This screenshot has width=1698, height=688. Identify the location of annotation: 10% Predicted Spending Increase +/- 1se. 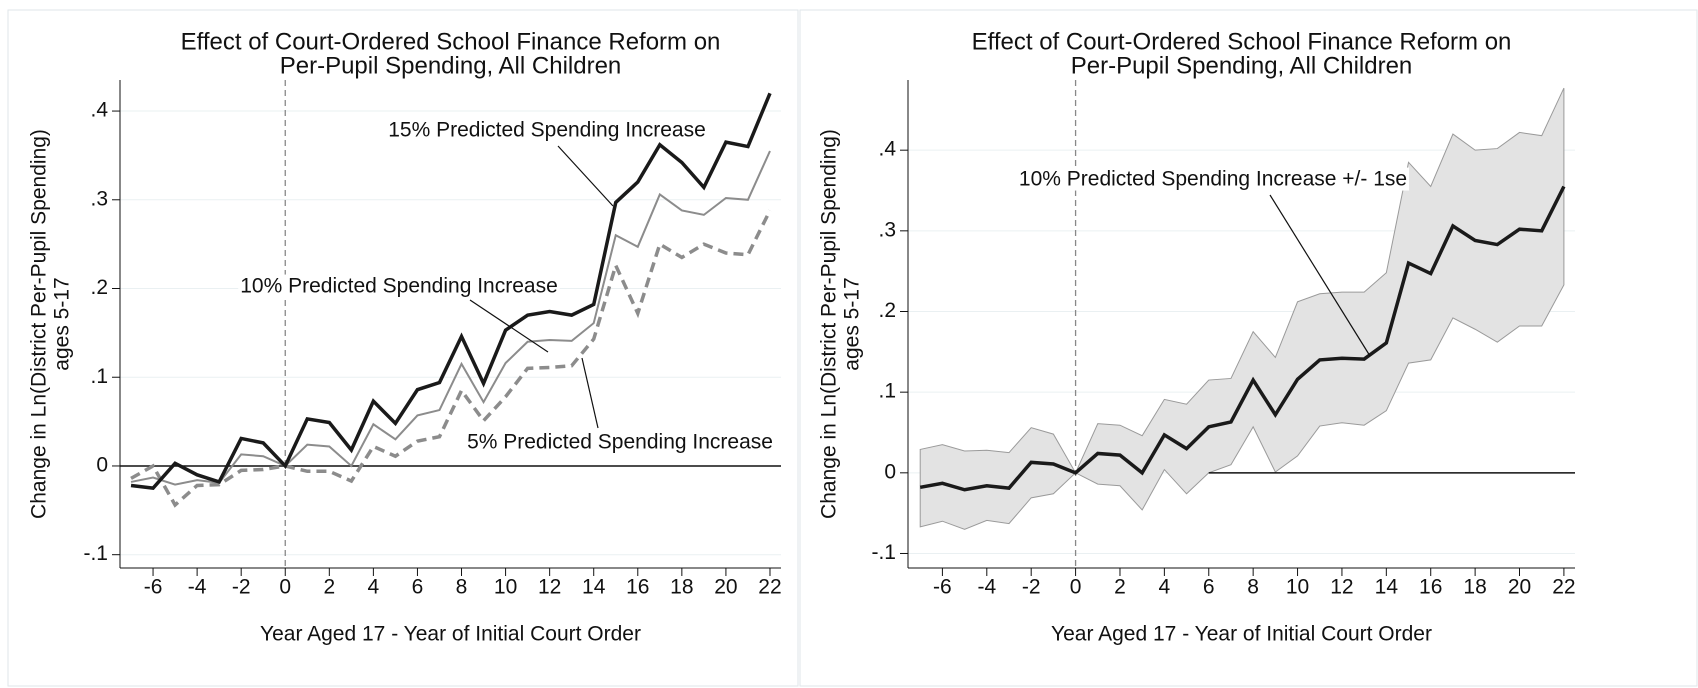
(1213, 179).